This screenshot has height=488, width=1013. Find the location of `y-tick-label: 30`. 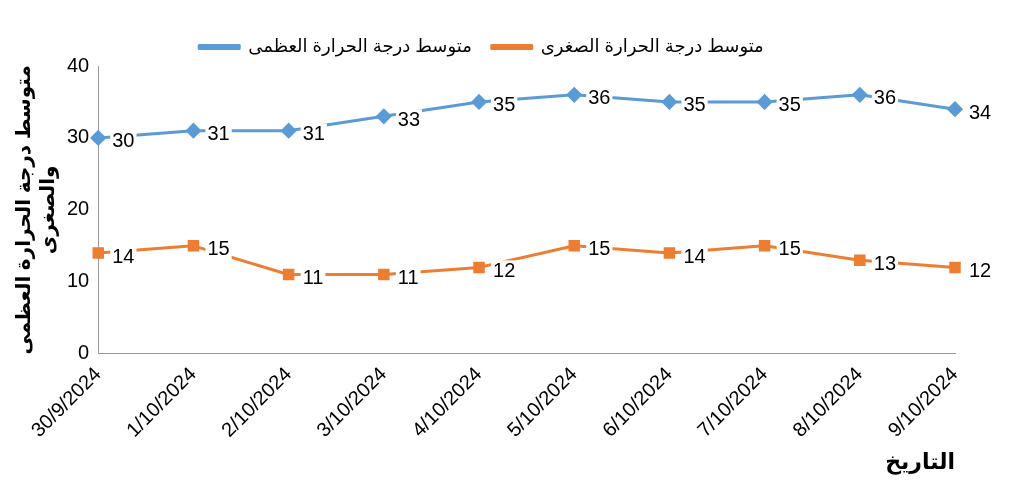

y-tick-label: 30 is located at coordinates (78, 136).